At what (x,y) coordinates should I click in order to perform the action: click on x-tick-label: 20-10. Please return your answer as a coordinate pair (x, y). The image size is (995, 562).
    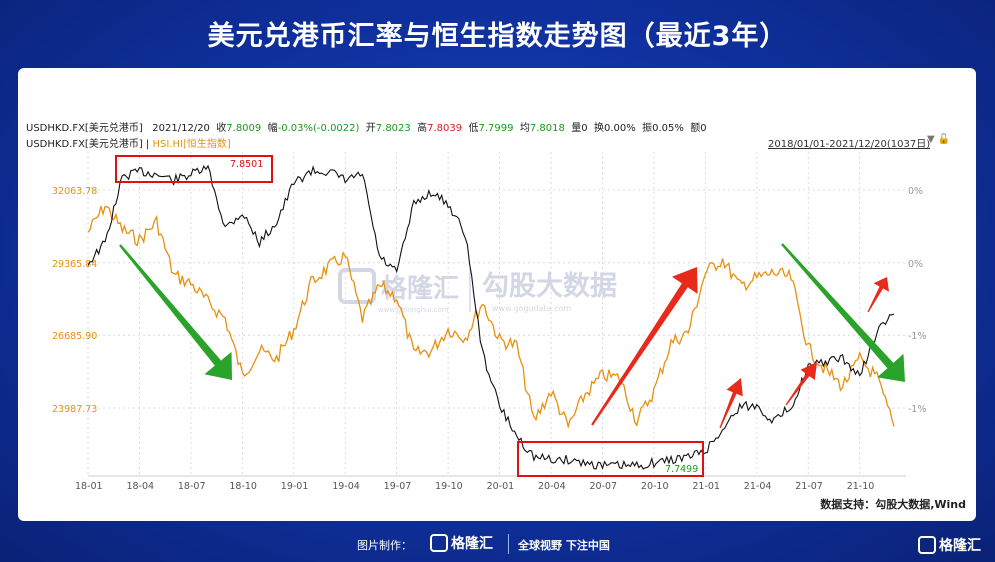
    Looking at the image, I should click on (655, 486).